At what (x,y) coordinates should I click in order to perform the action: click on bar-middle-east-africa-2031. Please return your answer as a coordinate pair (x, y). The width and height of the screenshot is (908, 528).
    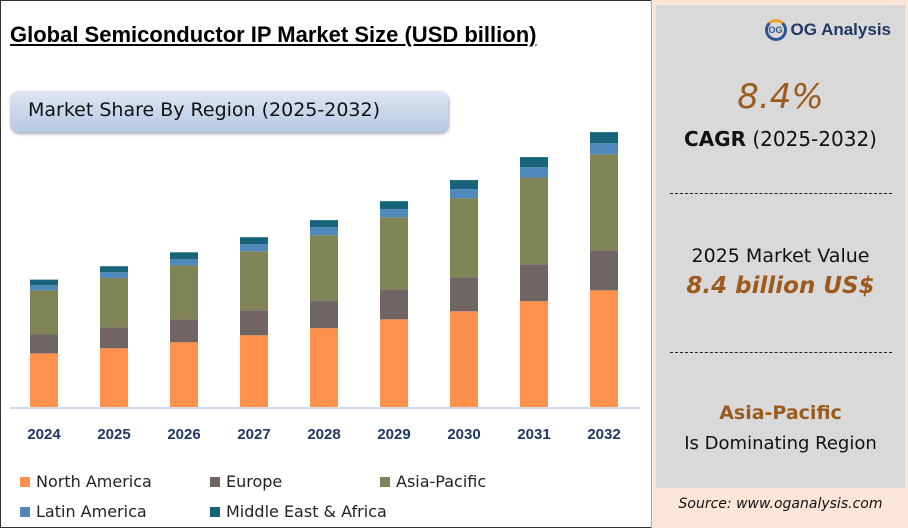
    Looking at the image, I should click on (534, 162).